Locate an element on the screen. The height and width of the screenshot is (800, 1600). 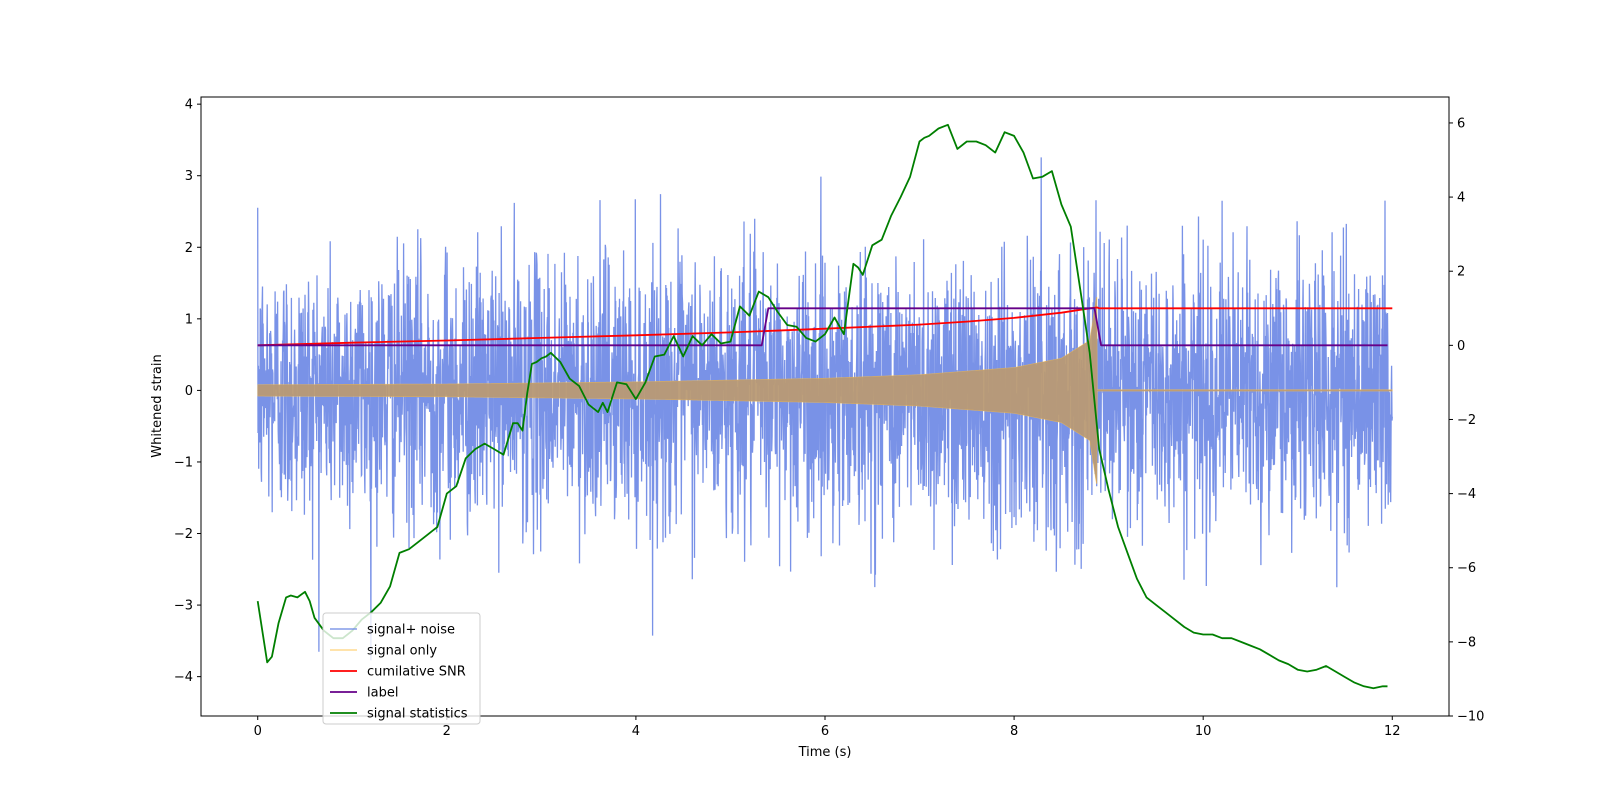
y2-tick-label: −10 is located at coordinates (1470, 717).